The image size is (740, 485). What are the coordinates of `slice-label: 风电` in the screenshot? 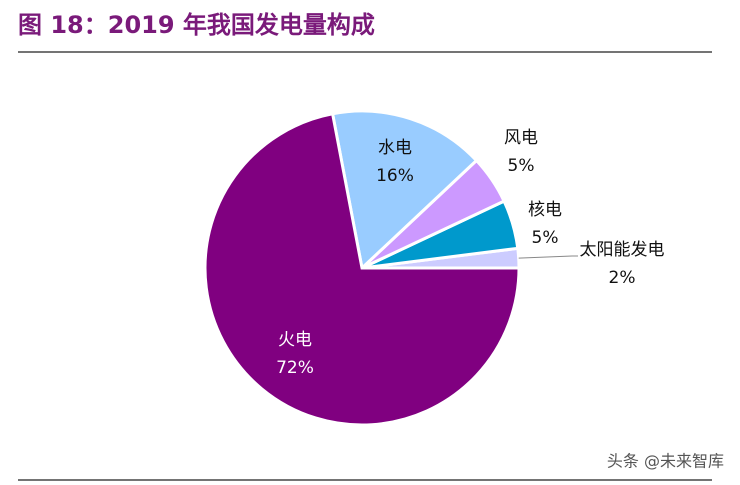 It's located at (521, 138).